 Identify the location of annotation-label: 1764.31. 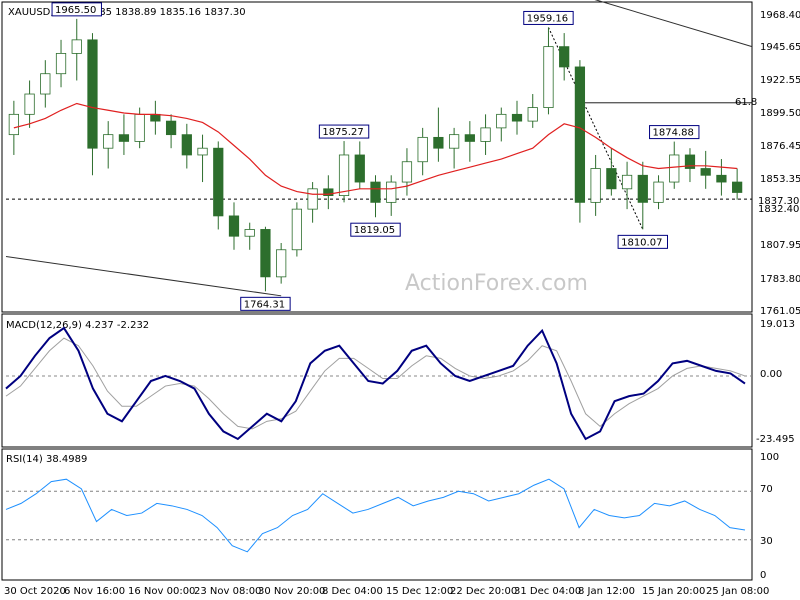
(264, 304).